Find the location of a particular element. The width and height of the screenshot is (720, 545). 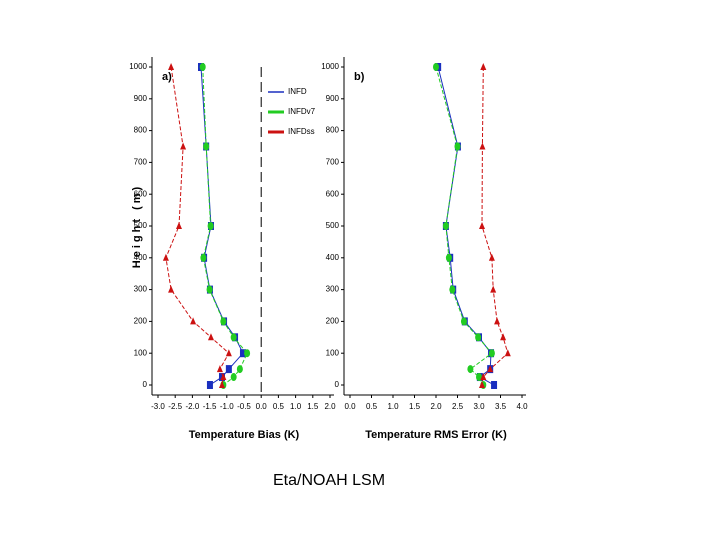

x-tick-label: -3.0 is located at coordinates (158, 406).